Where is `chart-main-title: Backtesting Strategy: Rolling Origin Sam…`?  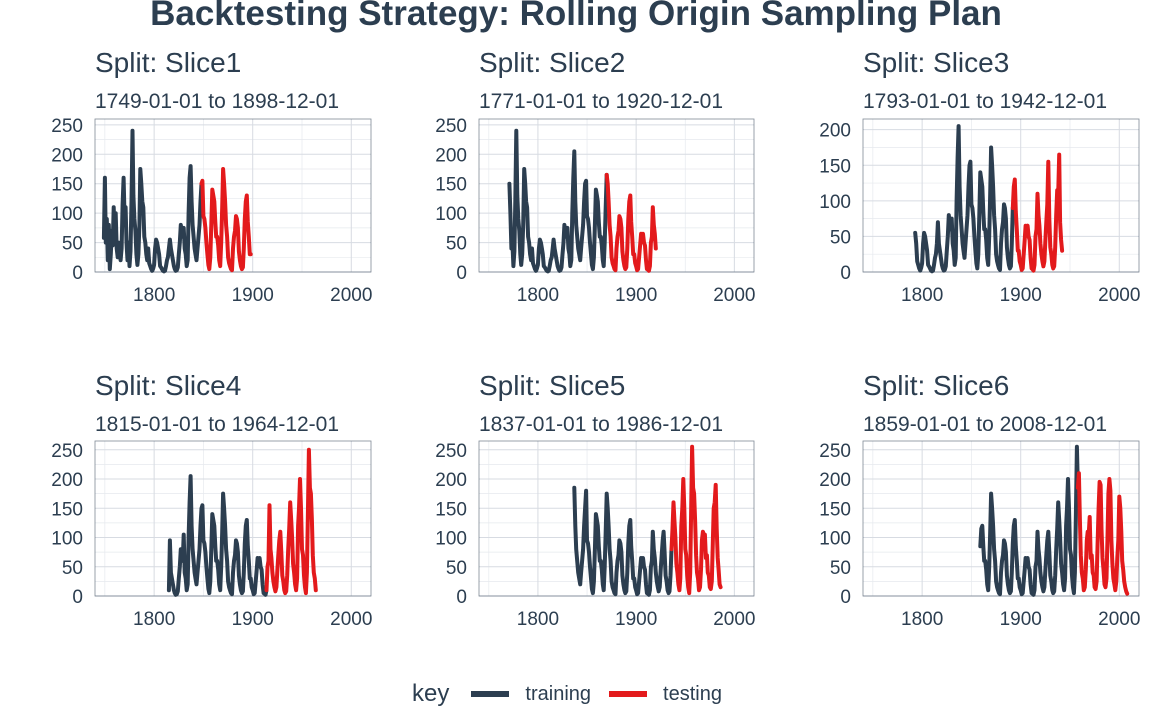
chart-main-title: Backtesting Strategy: Rolling Origin Sam… is located at coordinates (576, 16).